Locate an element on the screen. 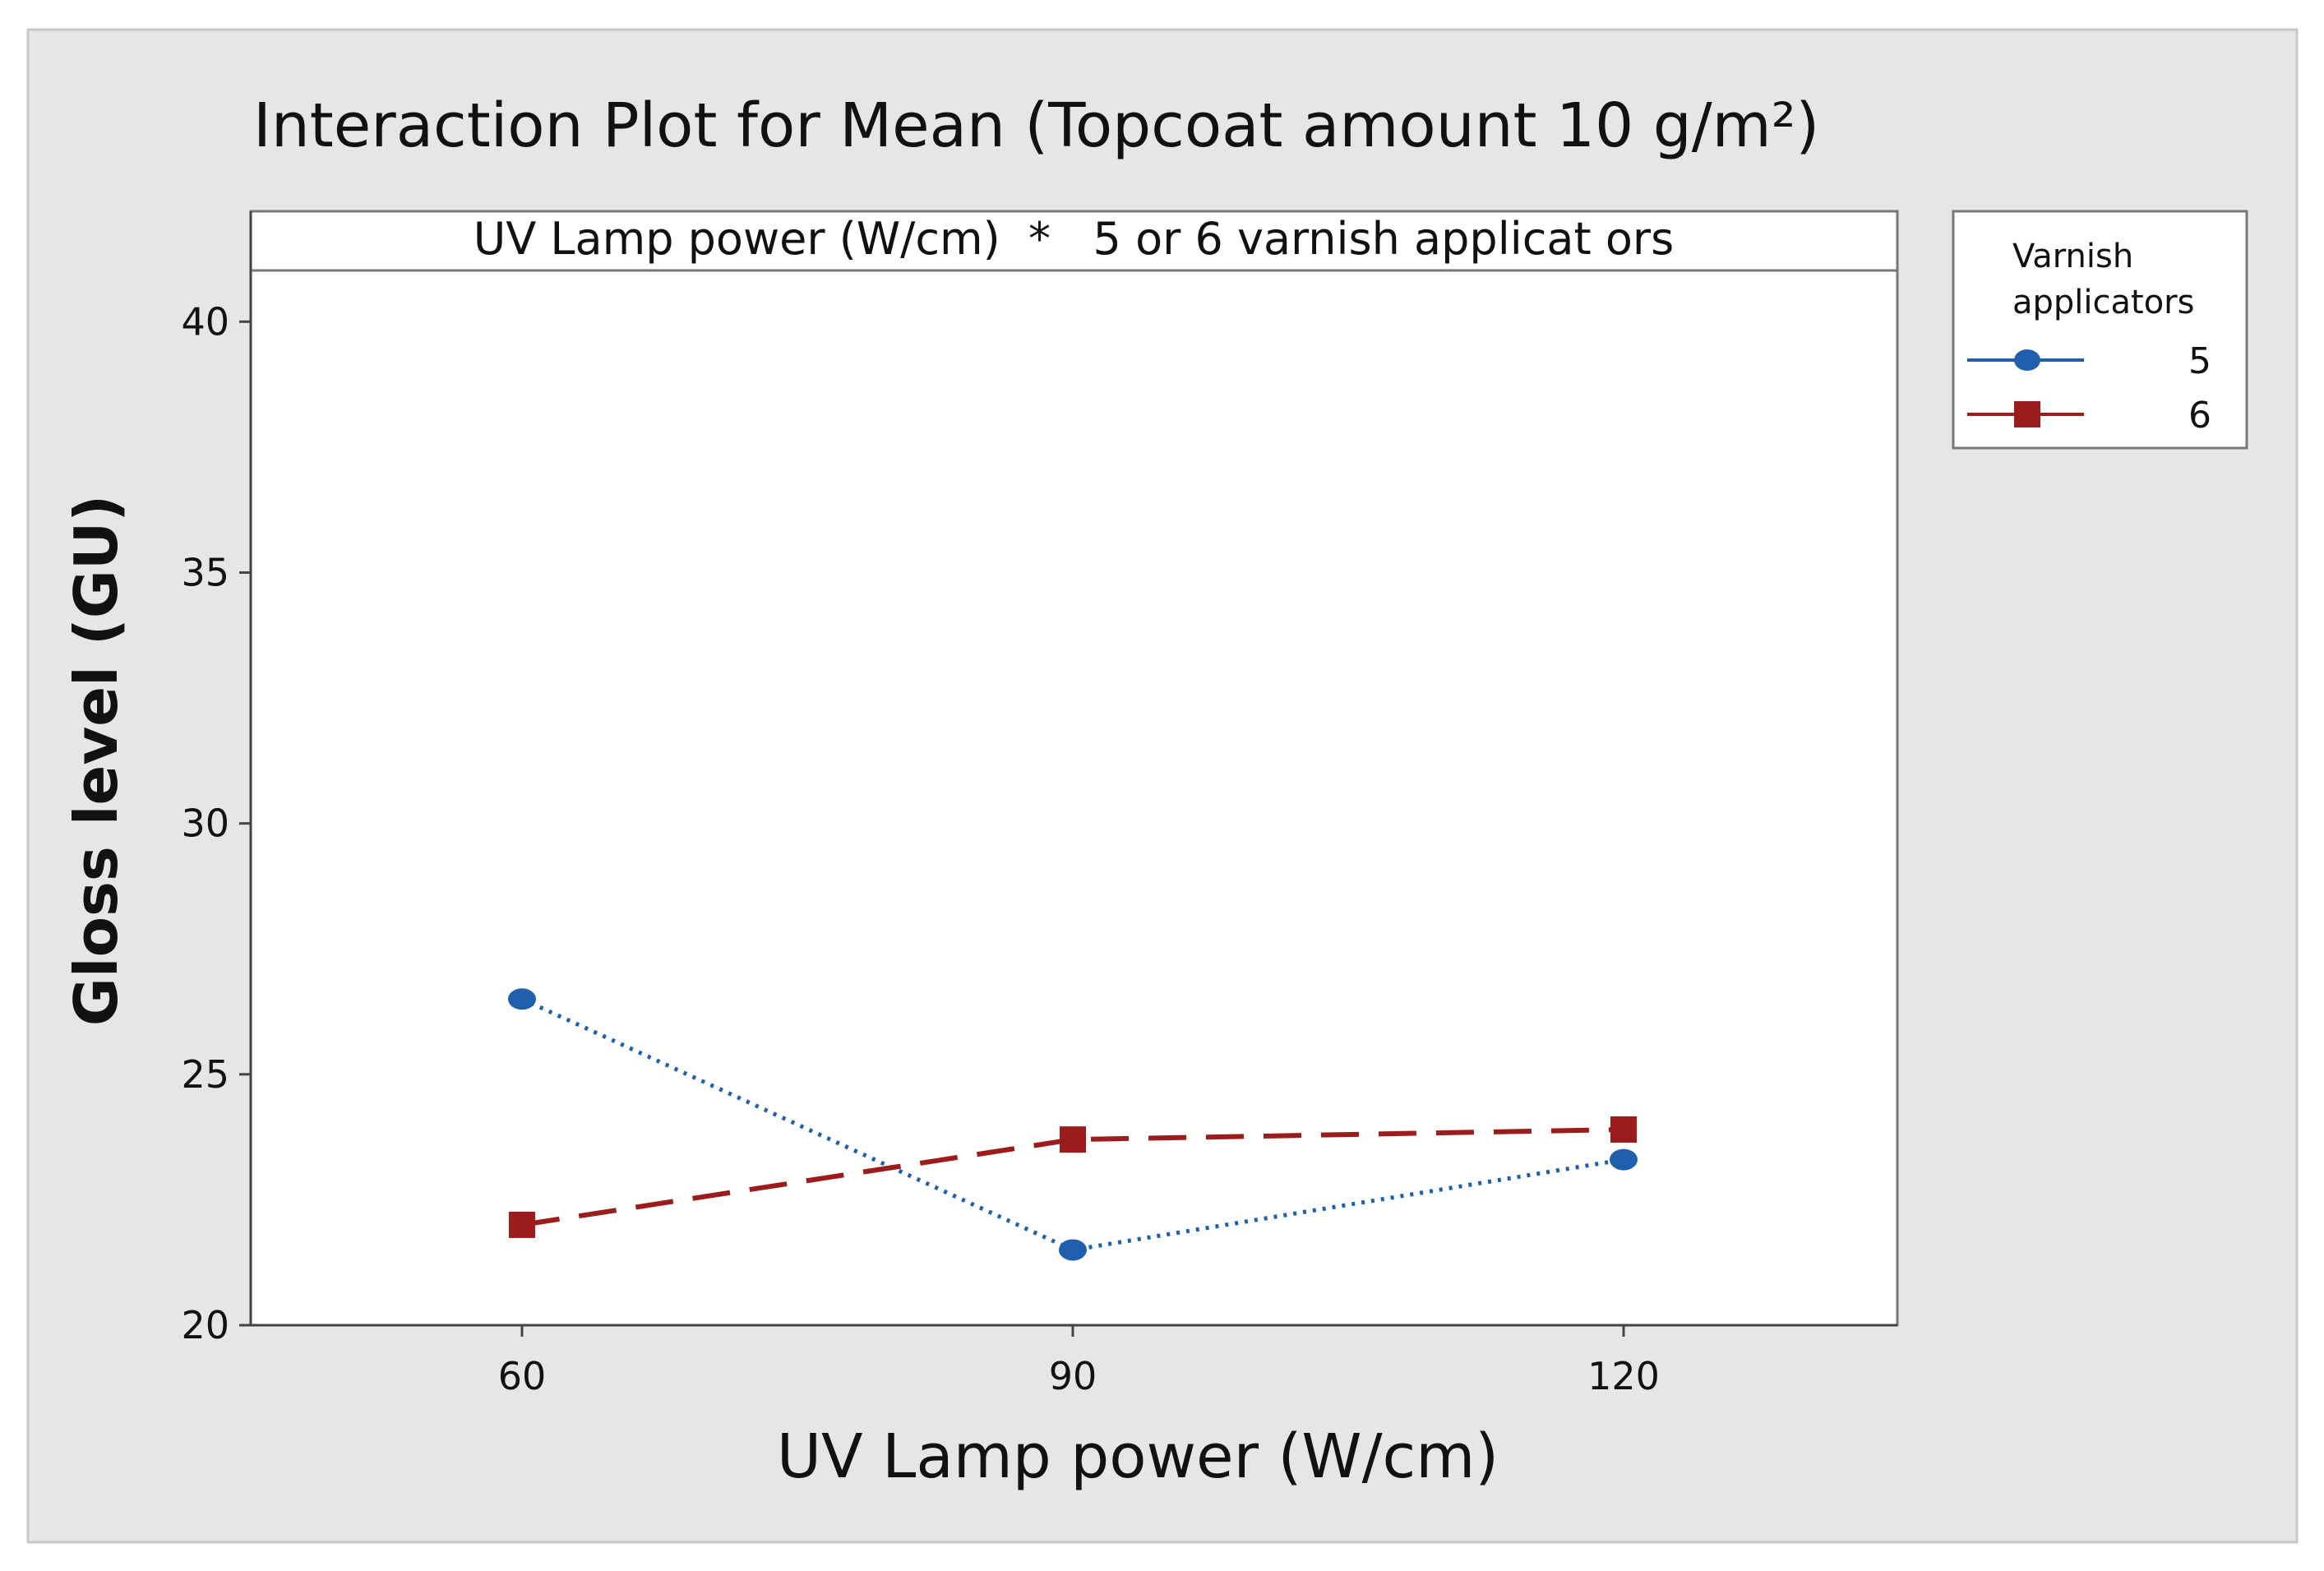  subtitle-strip is located at coordinates (1074, 241).